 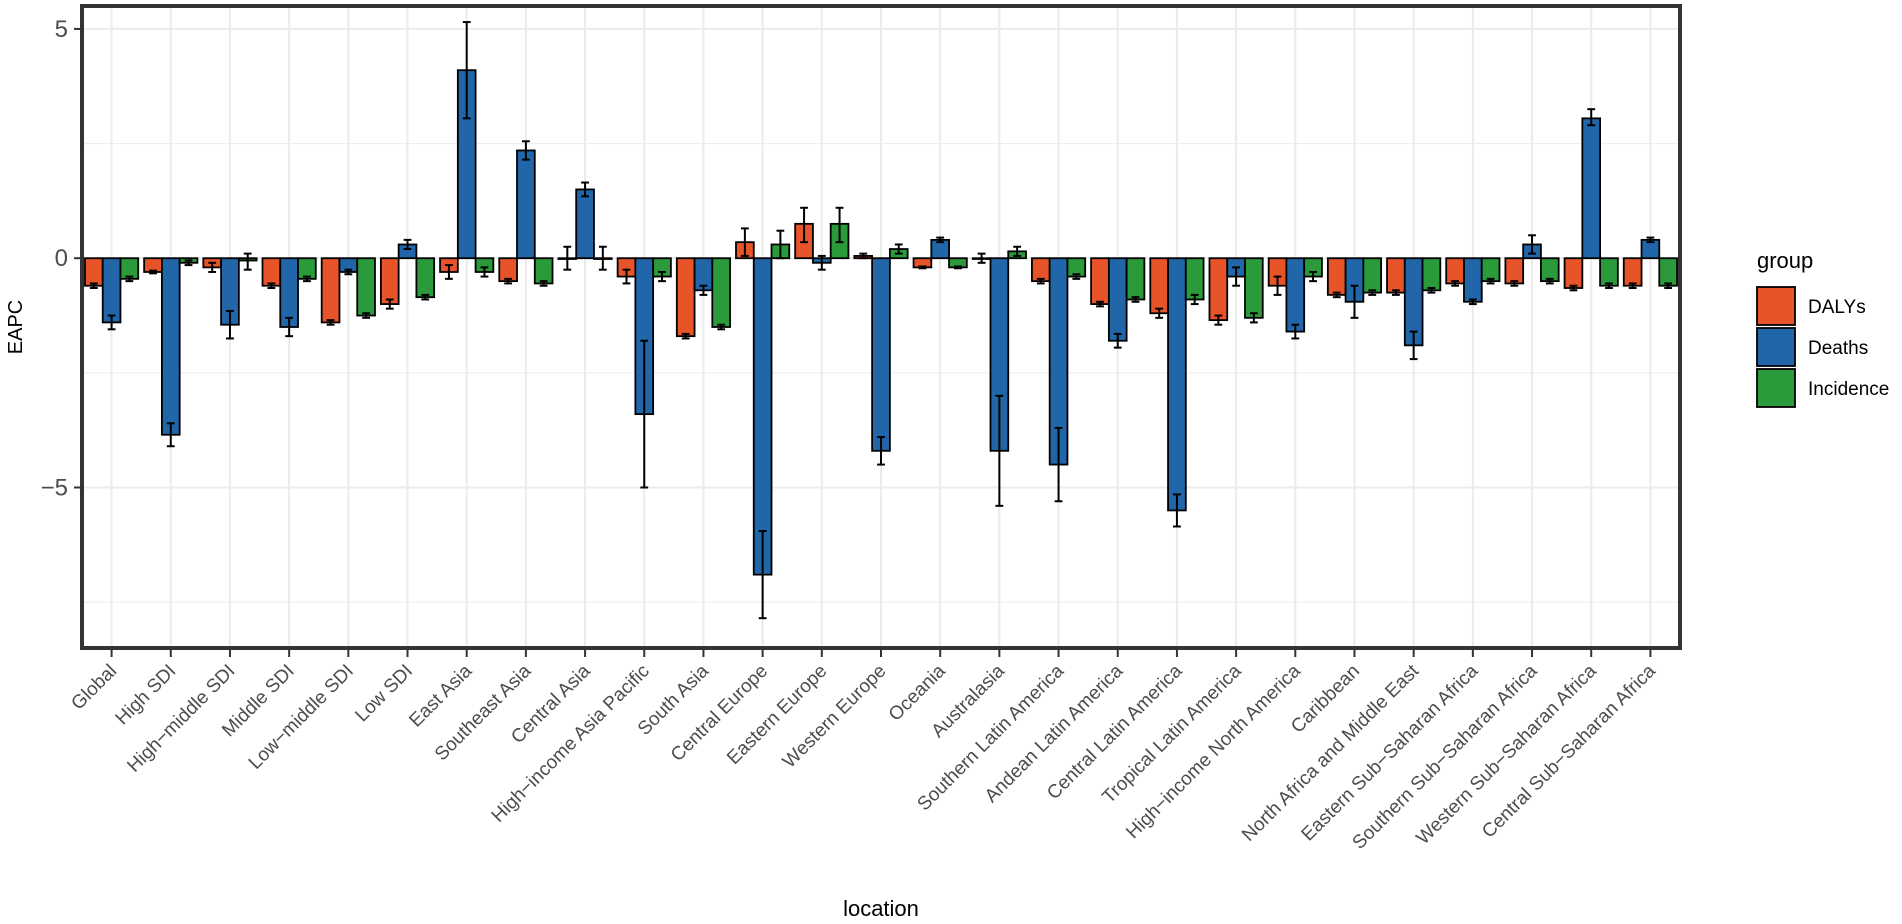 I want to click on legend-title: group, so click(x=1785, y=260).